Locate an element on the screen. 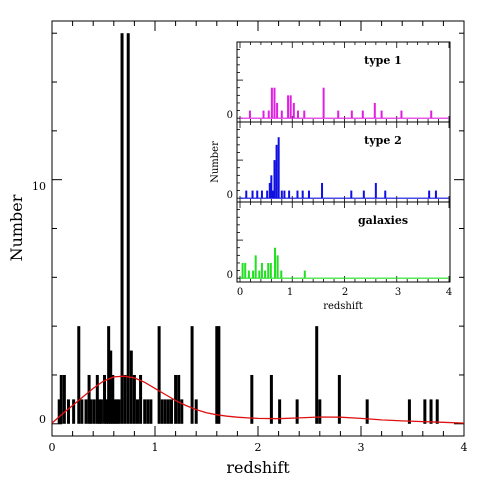 The height and width of the screenshot is (491, 491). inset-type1-bars is located at coordinates (344, 103).